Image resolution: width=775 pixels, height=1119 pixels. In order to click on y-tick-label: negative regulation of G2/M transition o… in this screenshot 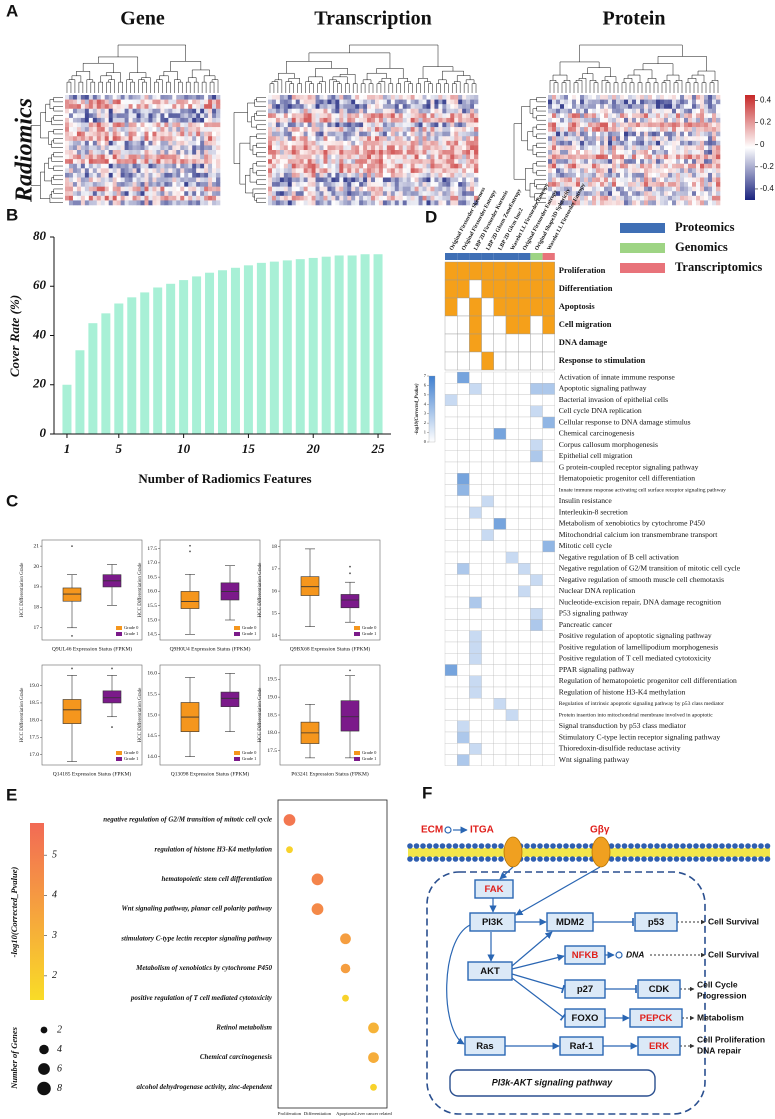, I will do `click(187, 820)`.